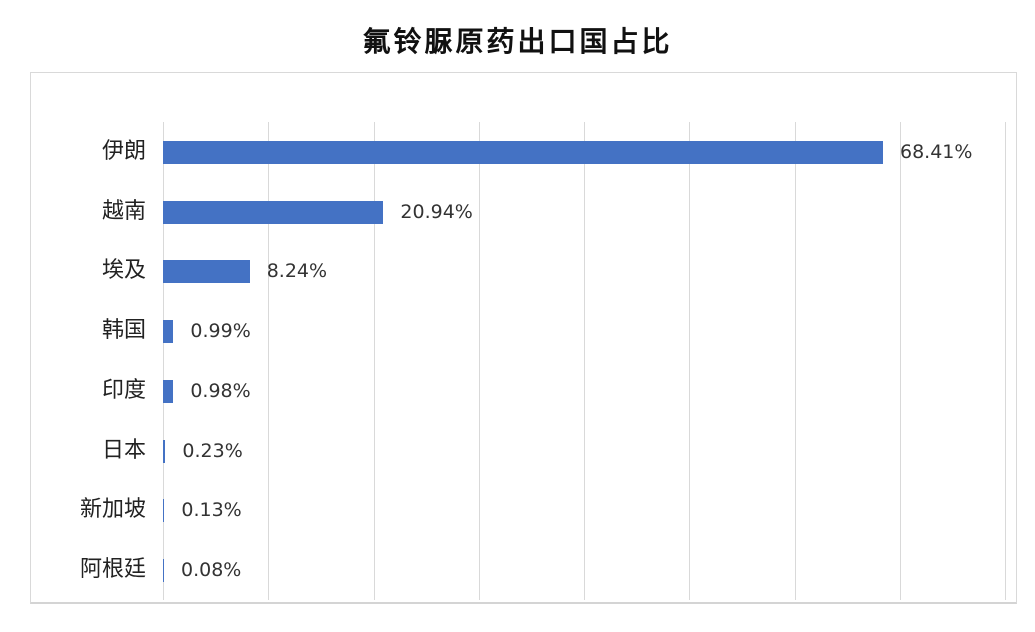 This screenshot has width=1035, height=632. What do you see at coordinates (123, 151) in the screenshot?
I see `category-label: 伊朗` at bounding box center [123, 151].